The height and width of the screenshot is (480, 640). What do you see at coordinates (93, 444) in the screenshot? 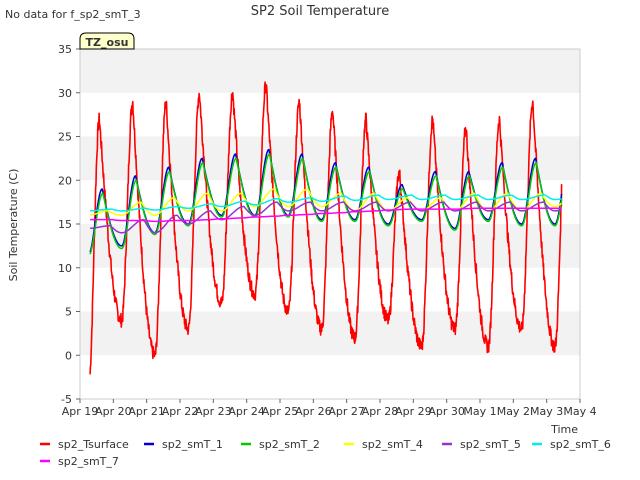
I see `legend-label-sp2_Tsurface: sp2_Tsurface` at bounding box center [93, 444].